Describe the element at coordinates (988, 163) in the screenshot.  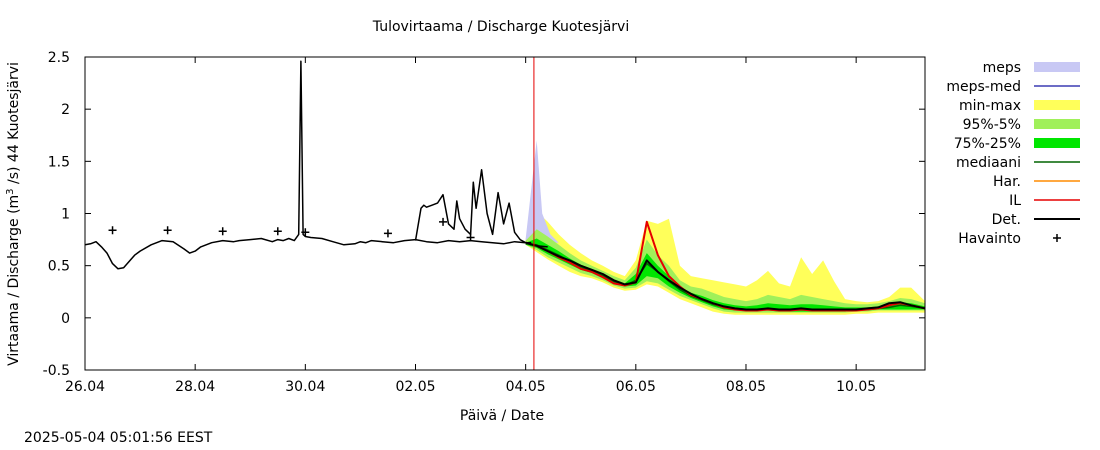
I see `legend-label: mediaani` at that location.